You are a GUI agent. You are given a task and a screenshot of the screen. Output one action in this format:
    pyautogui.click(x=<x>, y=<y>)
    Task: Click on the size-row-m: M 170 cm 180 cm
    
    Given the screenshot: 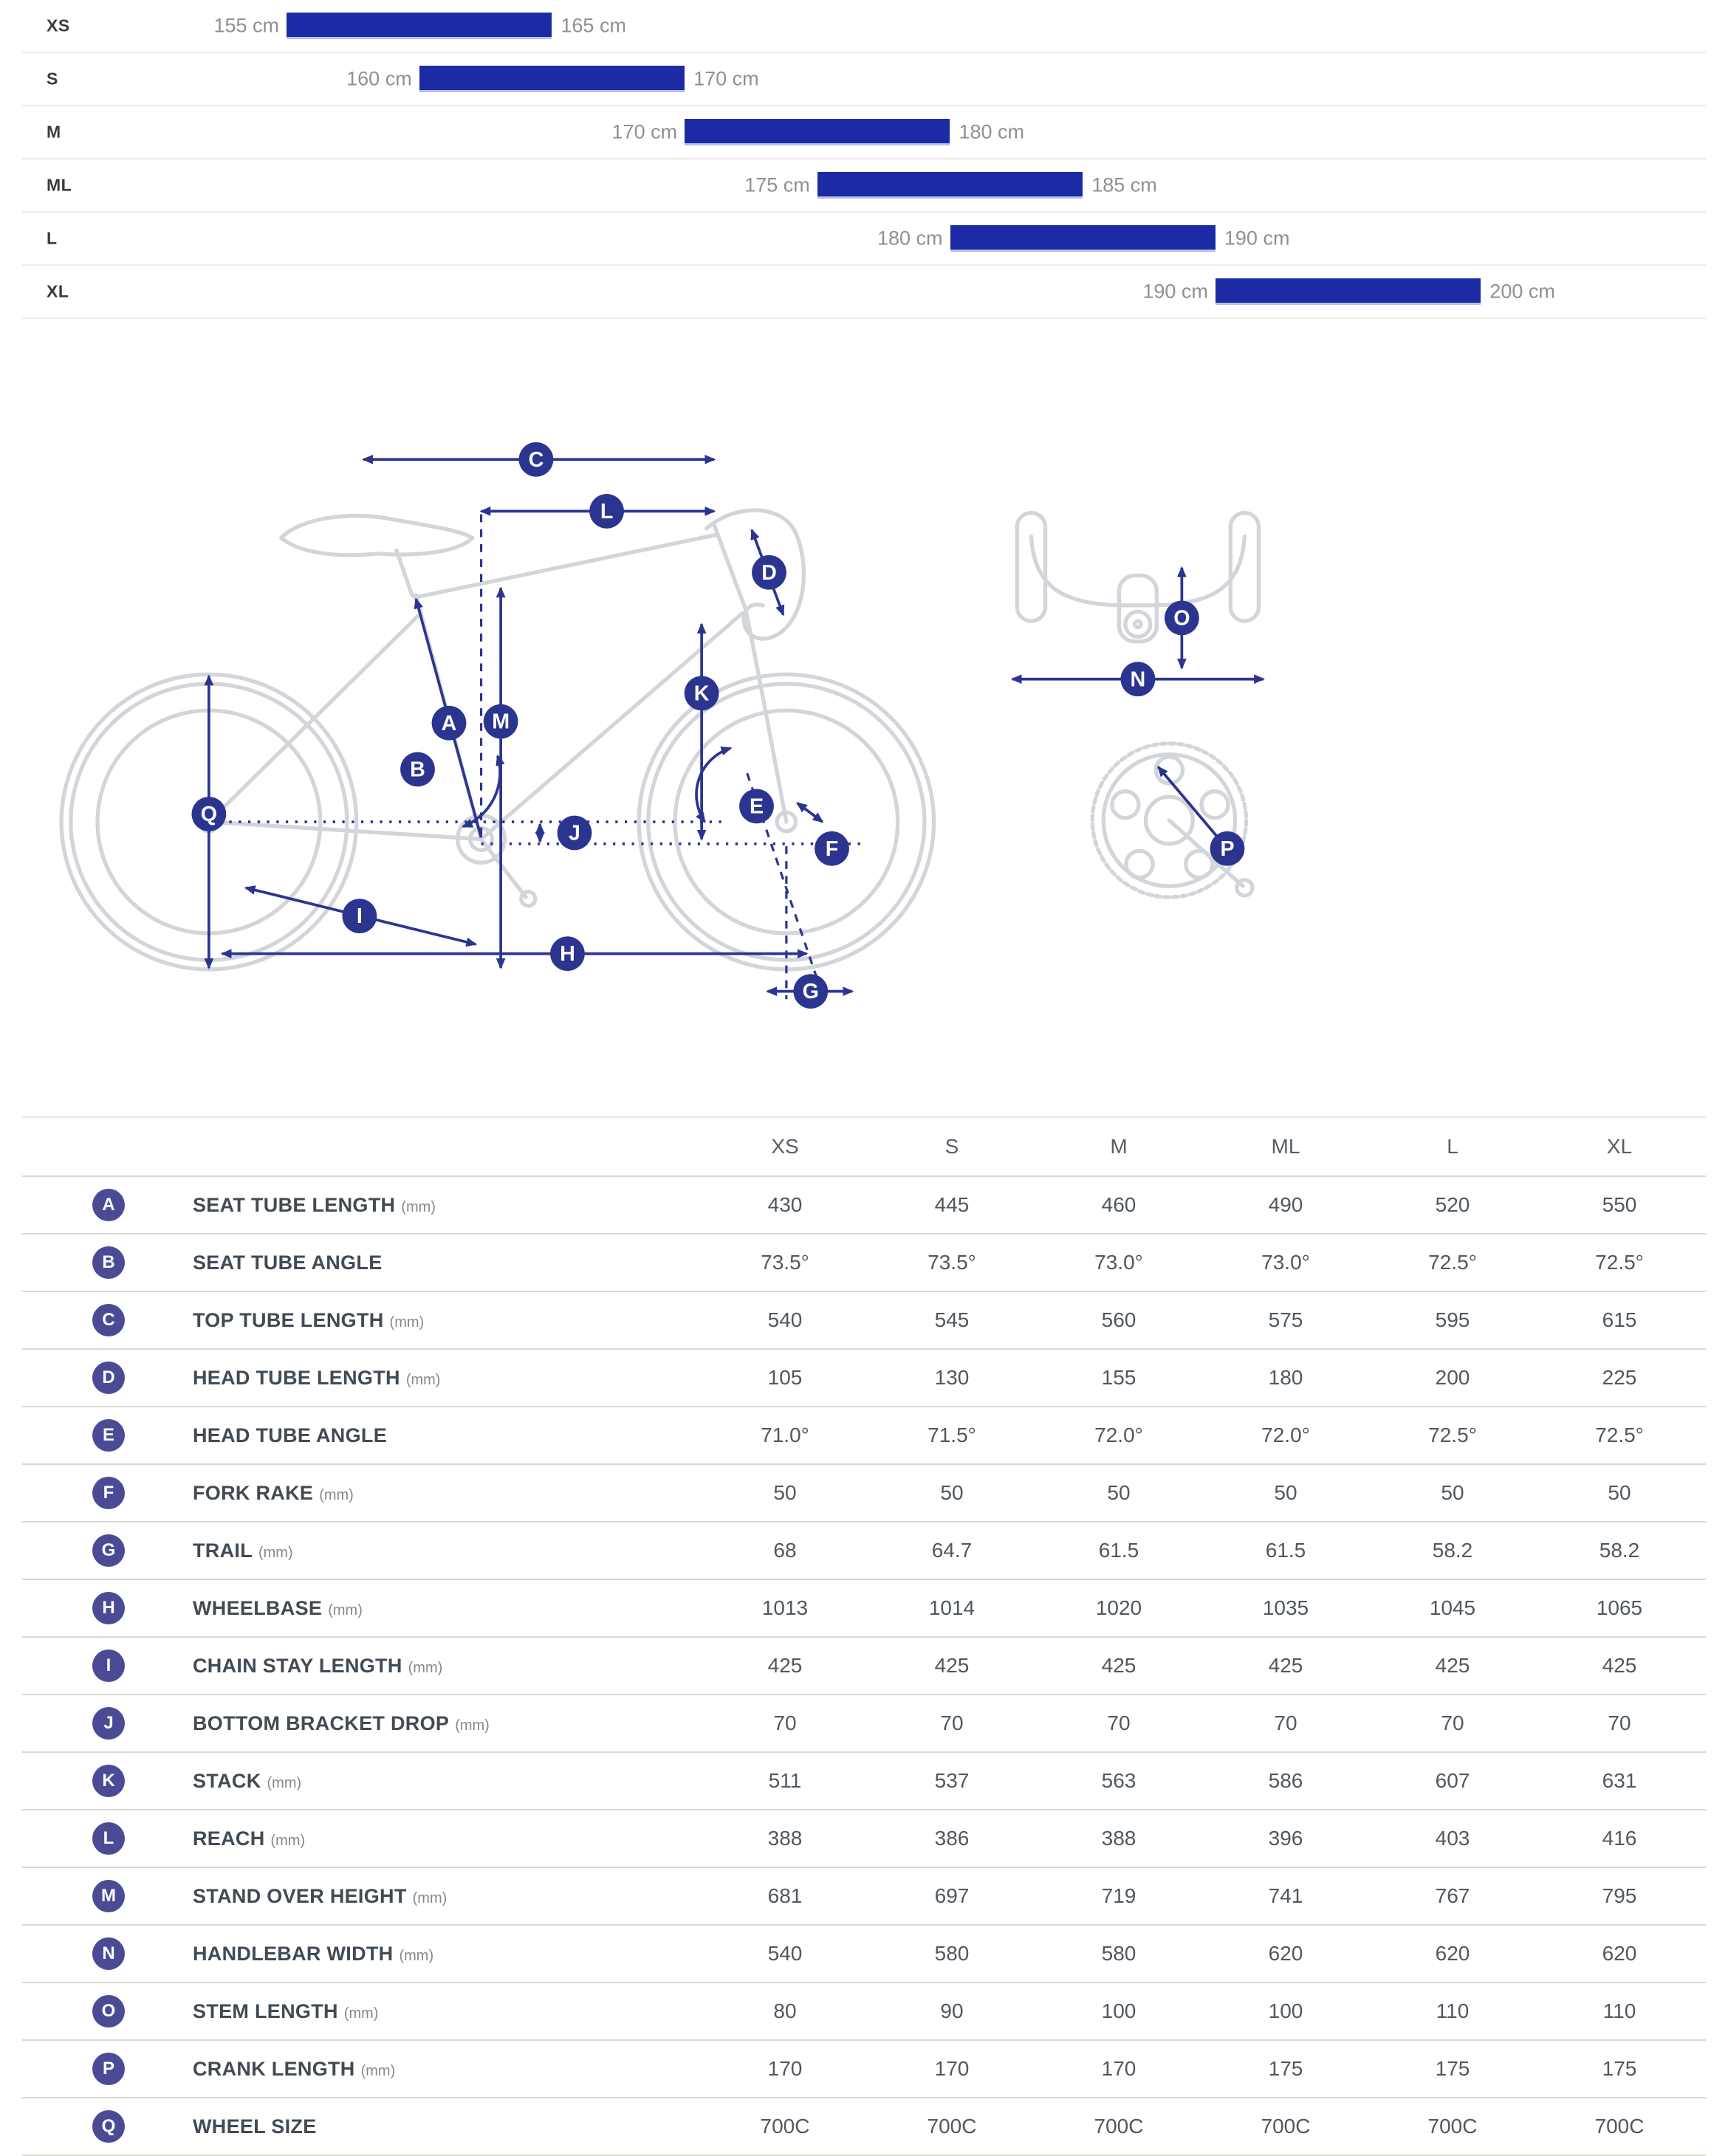 What is the action you would take?
    pyautogui.click(x=864, y=132)
    